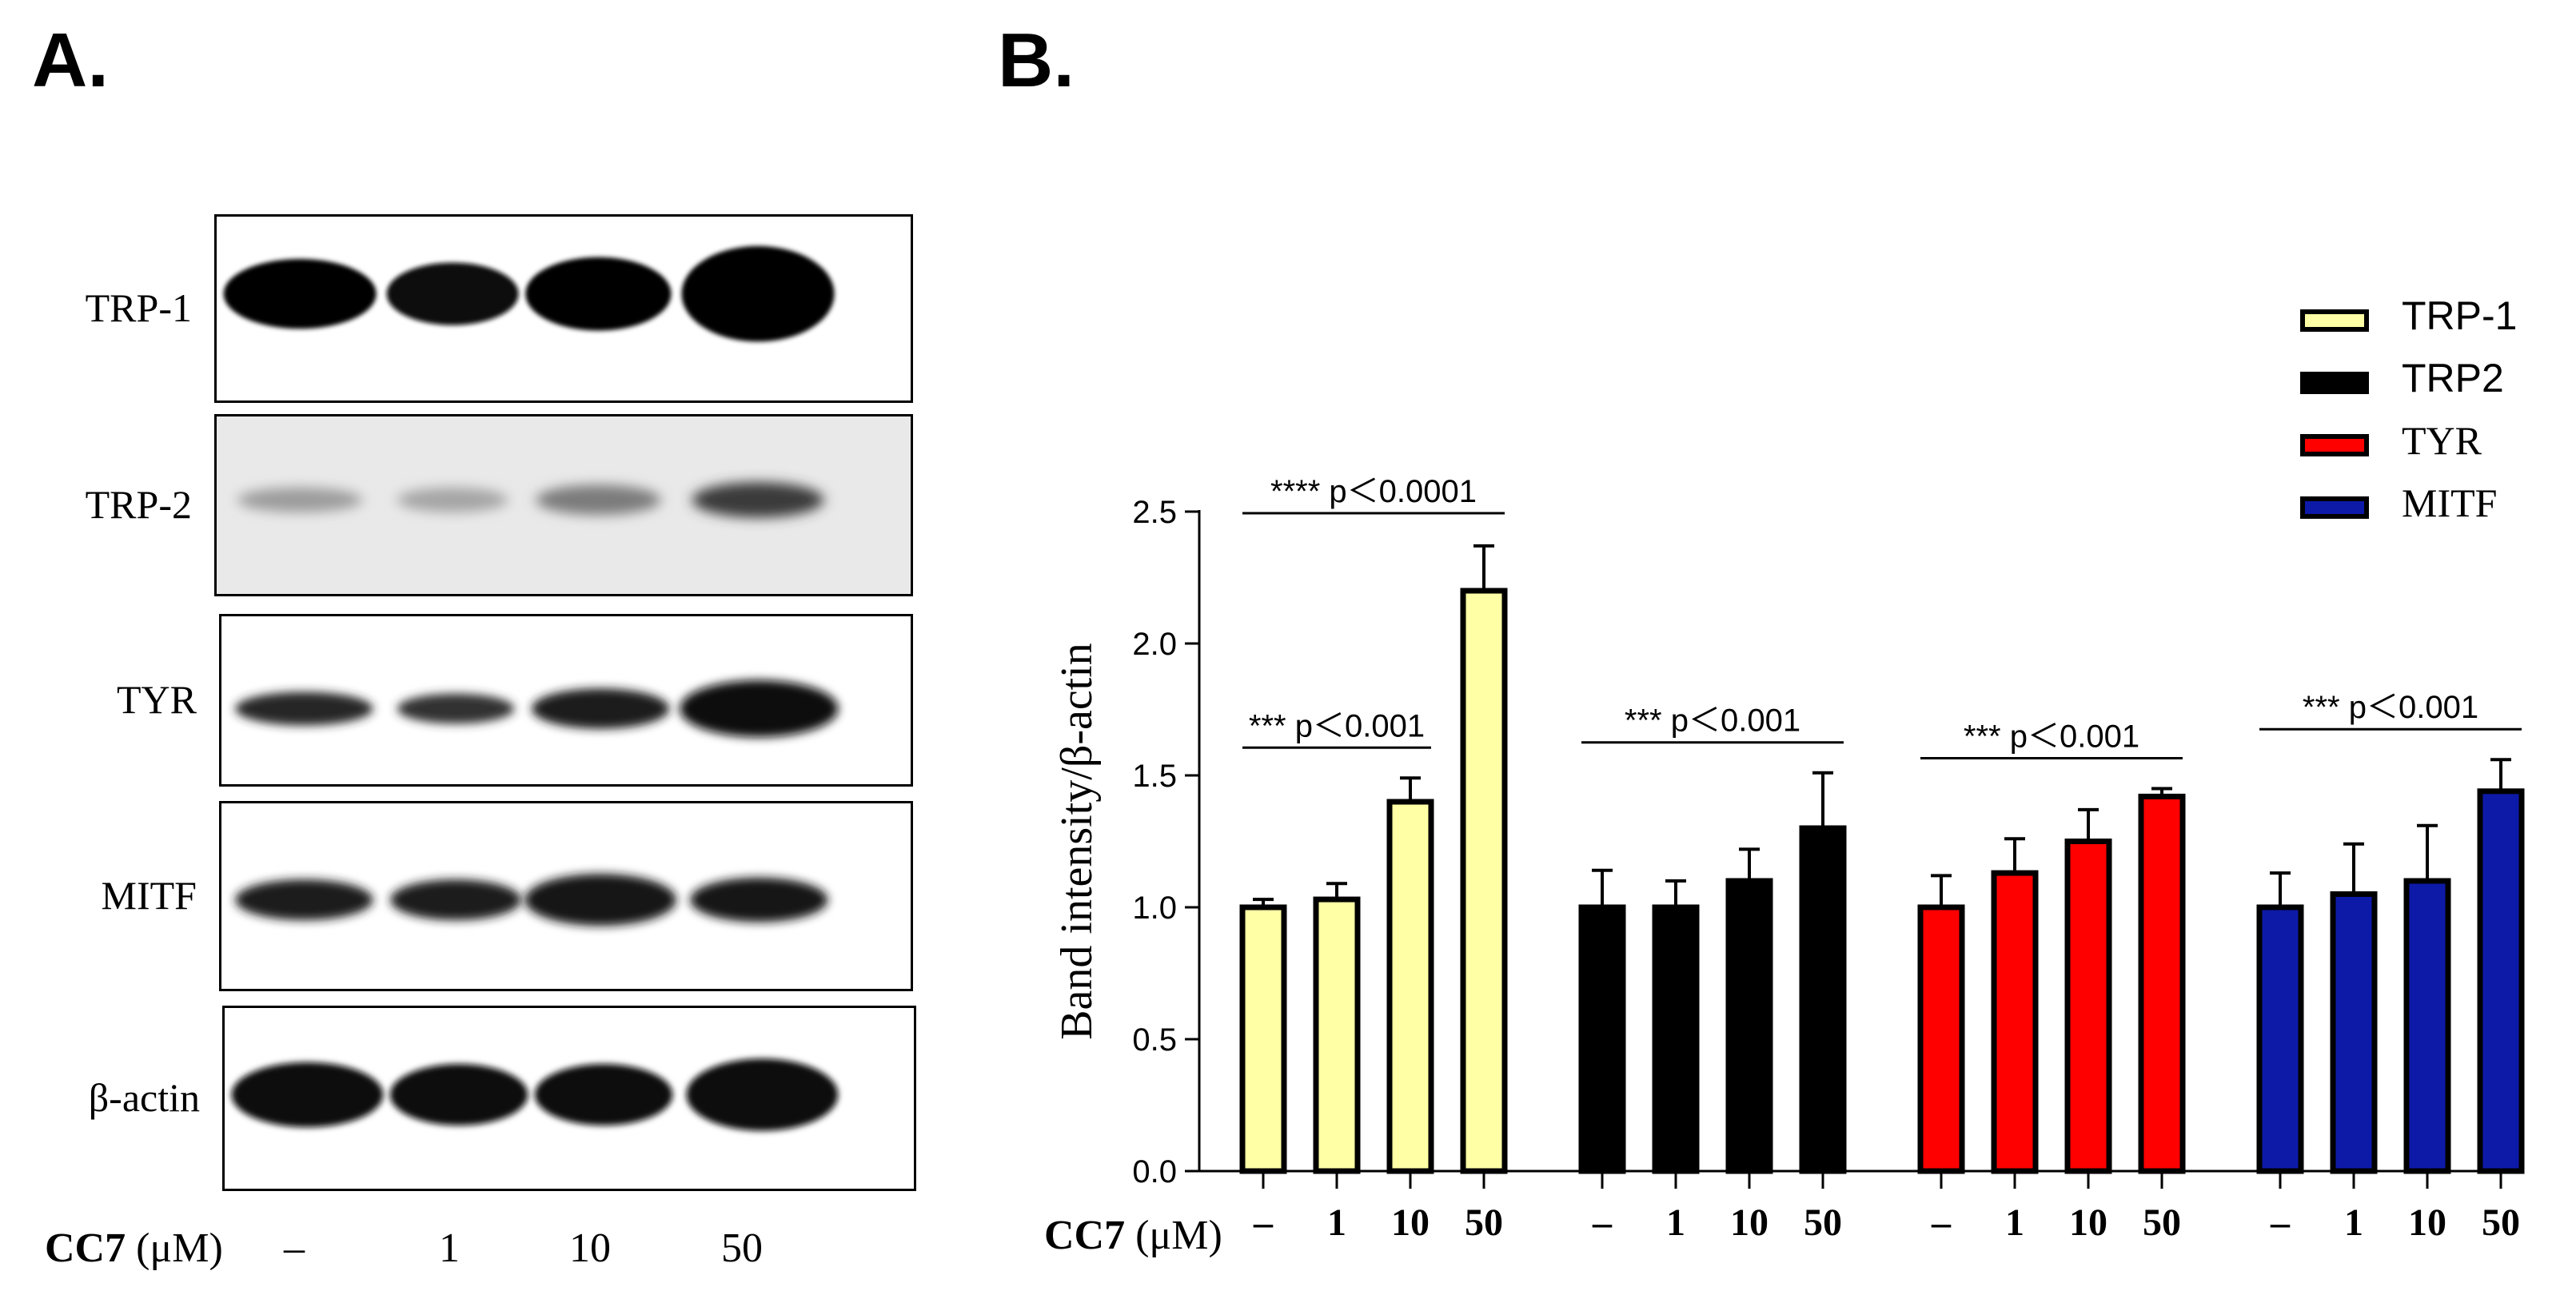  What do you see at coordinates (2459, 315) in the screenshot?
I see `legend-label: TRP-1` at bounding box center [2459, 315].